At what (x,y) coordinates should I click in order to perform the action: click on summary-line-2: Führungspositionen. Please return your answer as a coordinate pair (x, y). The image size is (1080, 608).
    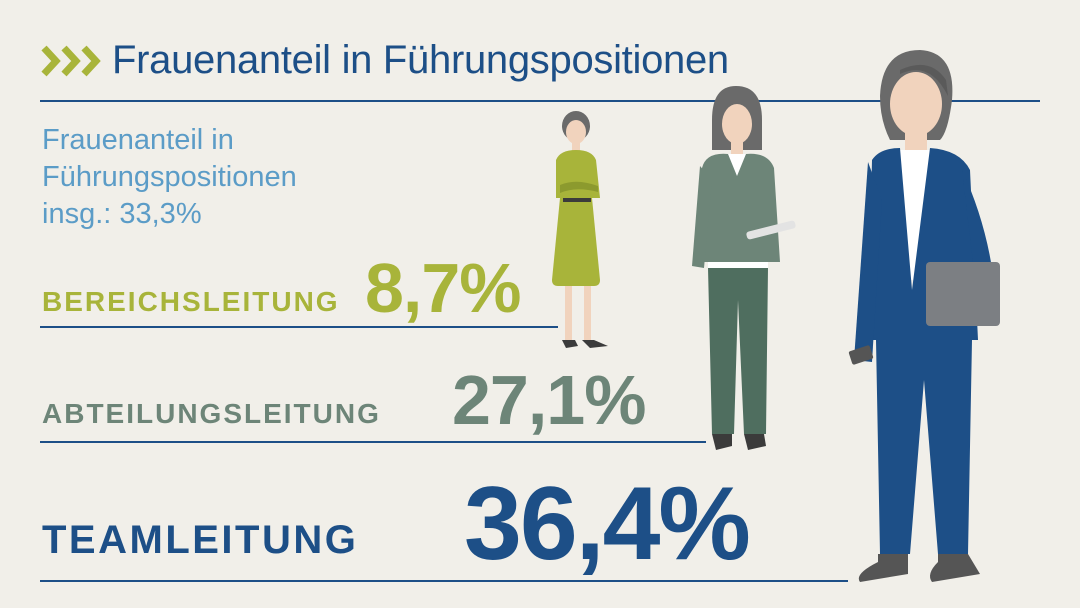
    Looking at the image, I should click on (169, 177).